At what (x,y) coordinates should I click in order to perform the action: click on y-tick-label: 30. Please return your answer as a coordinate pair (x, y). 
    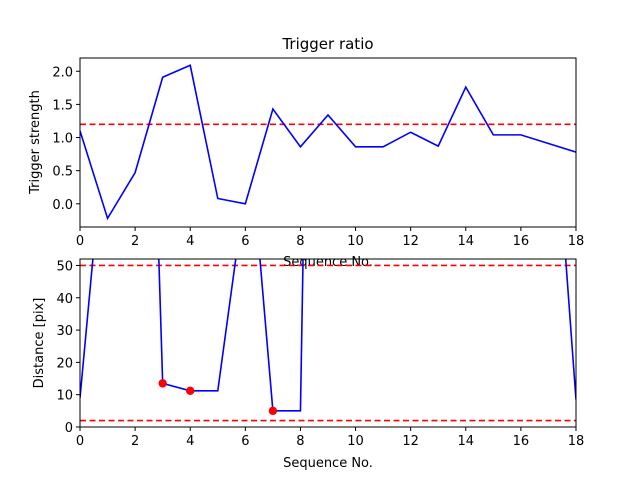
    Looking at the image, I should click on (64, 331).